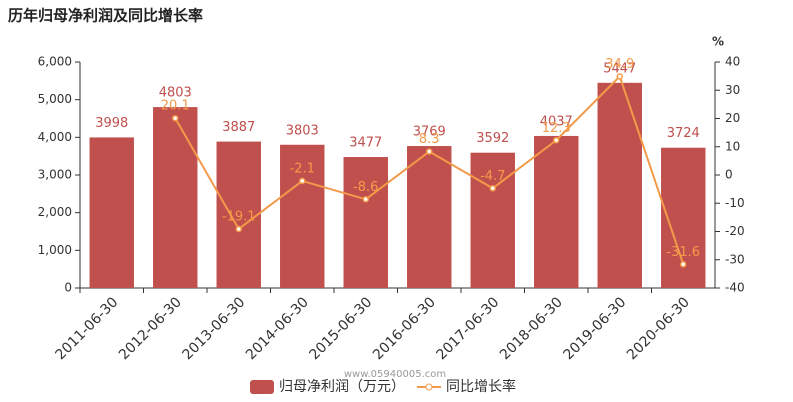  What do you see at coordinates (683, 133) in the screenshot?
I see `bar-value-label: 3724` at bounding box center [683, 133].